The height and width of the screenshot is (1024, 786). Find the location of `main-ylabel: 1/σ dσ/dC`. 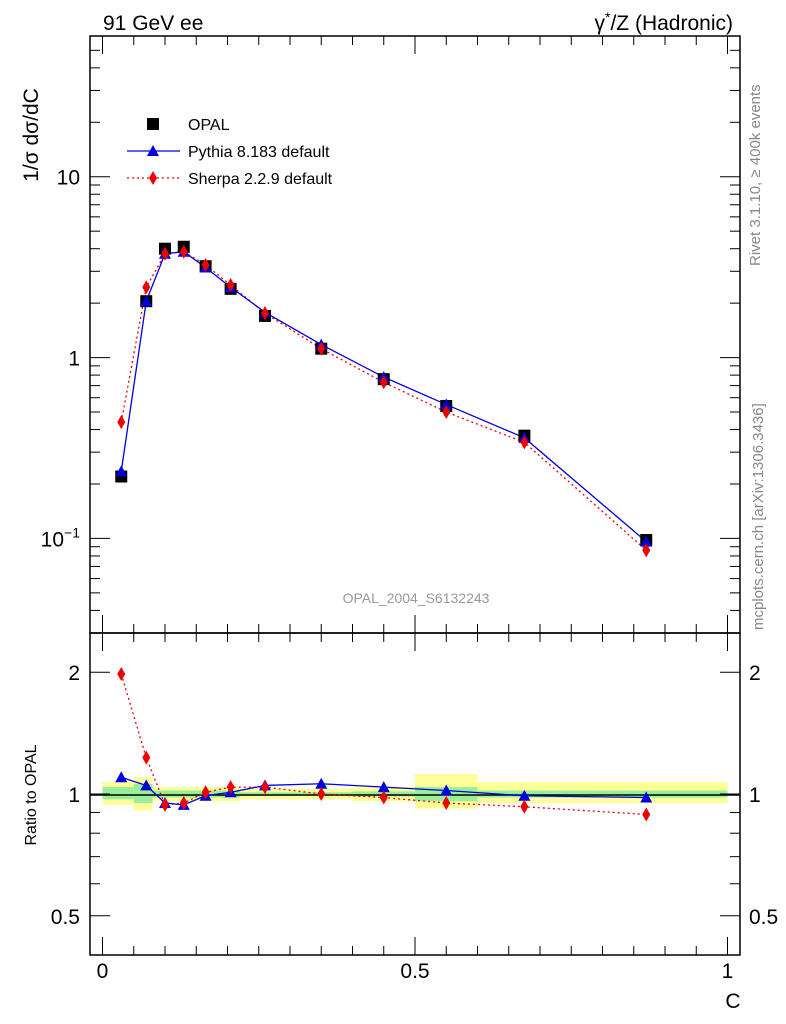

main-ylabel: 1/σ dσ/dC is located at coordinates (31, 135).